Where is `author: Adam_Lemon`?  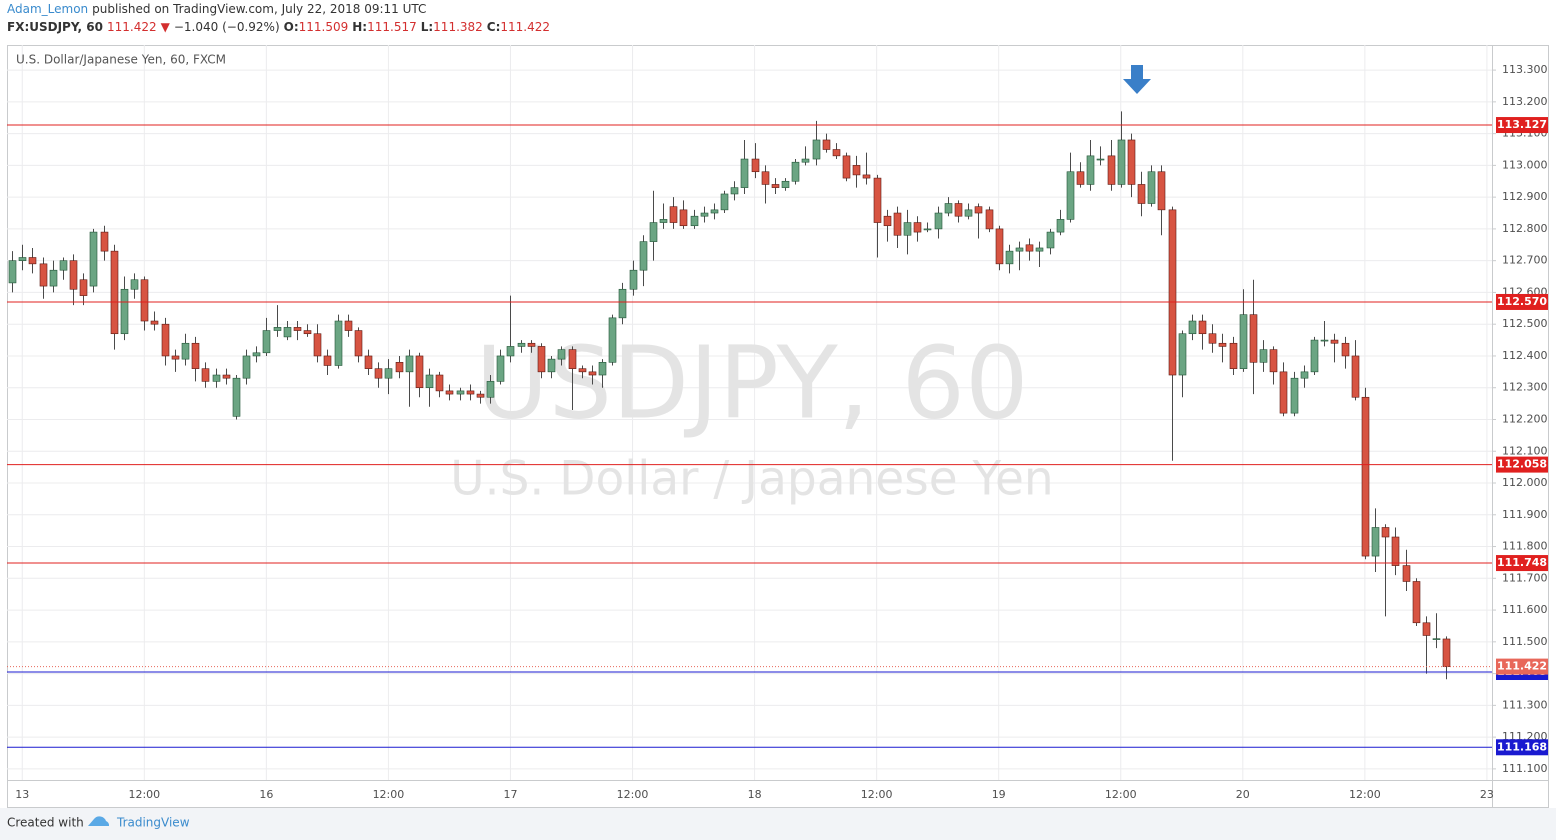 author: Adam_Lemon is located at coordinates (48, 9).